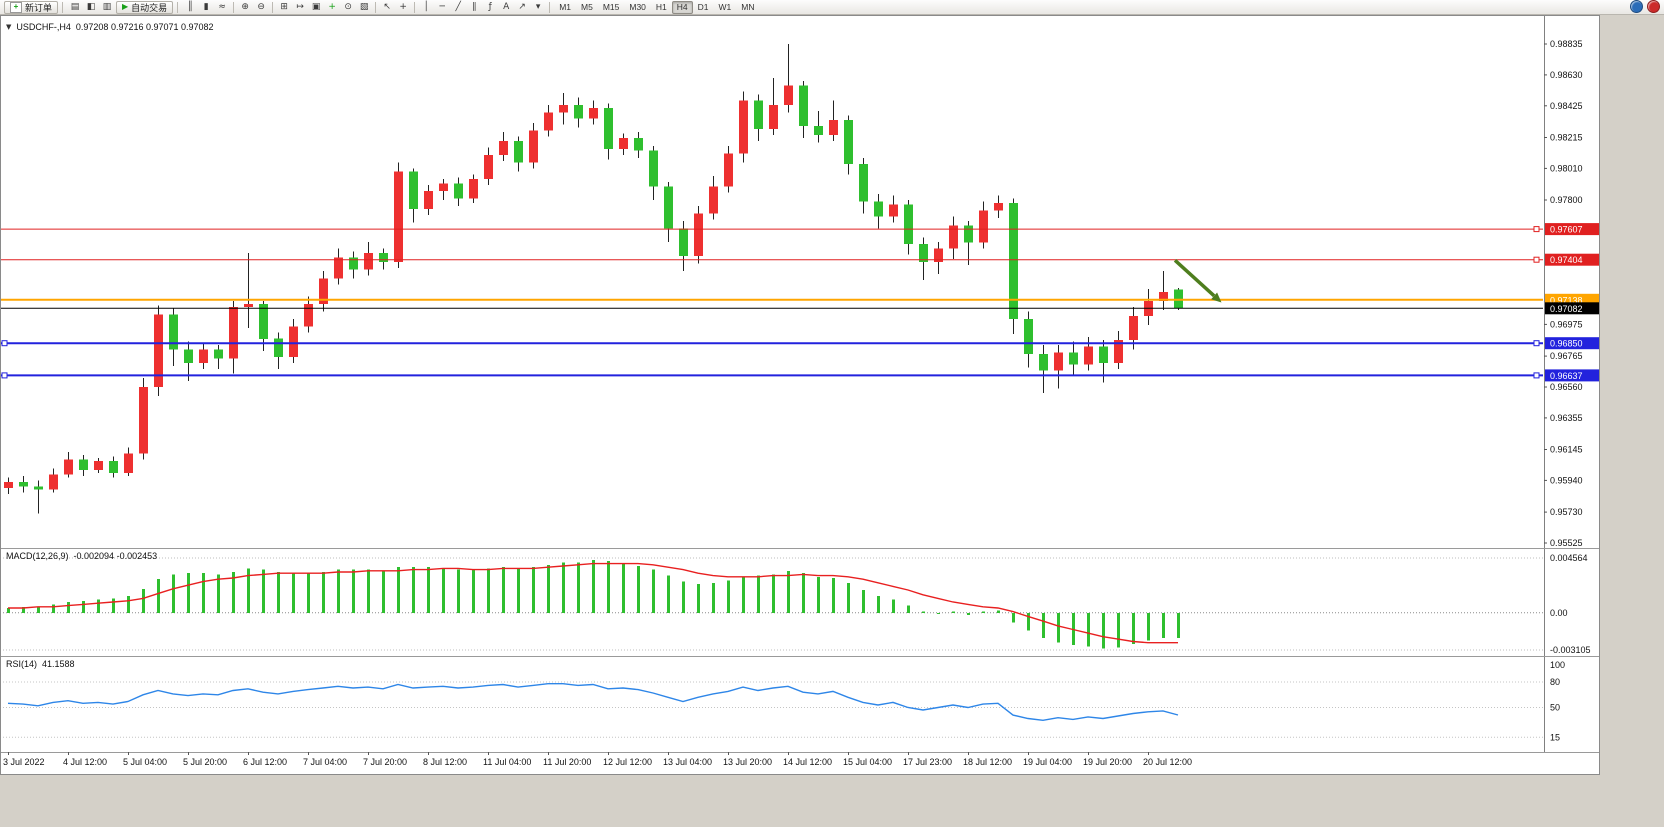 This screenshot has width=1664, height=827. I want to click on time-label: 13 Jul 20:00, so click(747, 762).